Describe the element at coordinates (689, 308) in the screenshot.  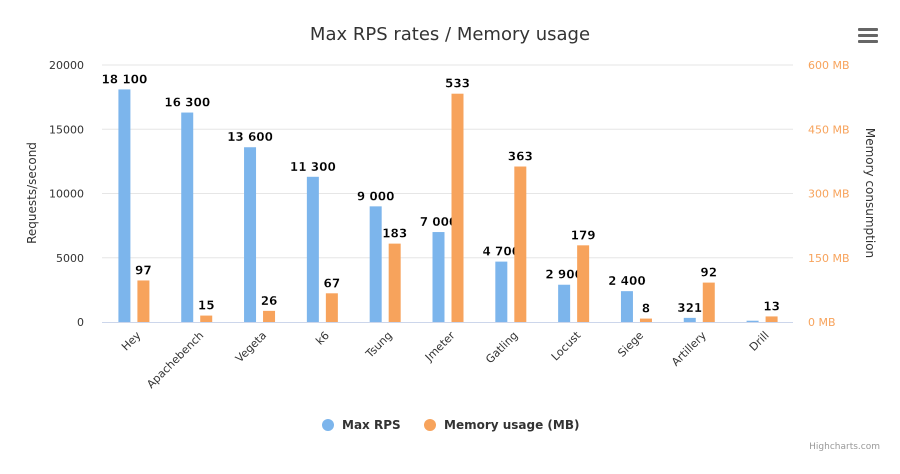
I see `data-label: 321` at that location.